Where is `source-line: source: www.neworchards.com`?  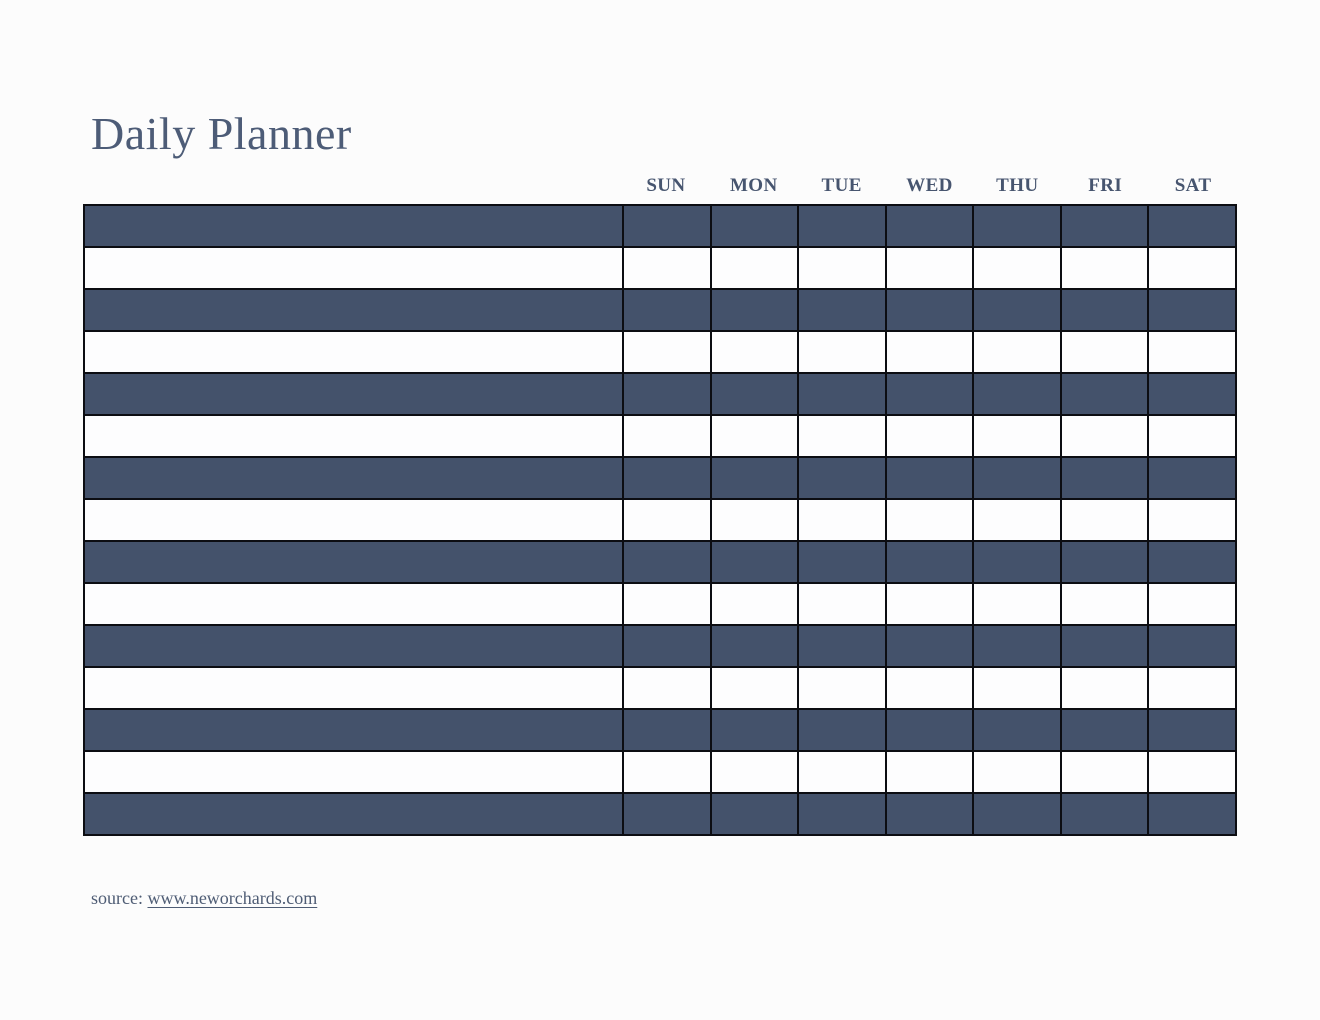 source-line: source: www.neworchards.com is located at coordinates (204, 898).